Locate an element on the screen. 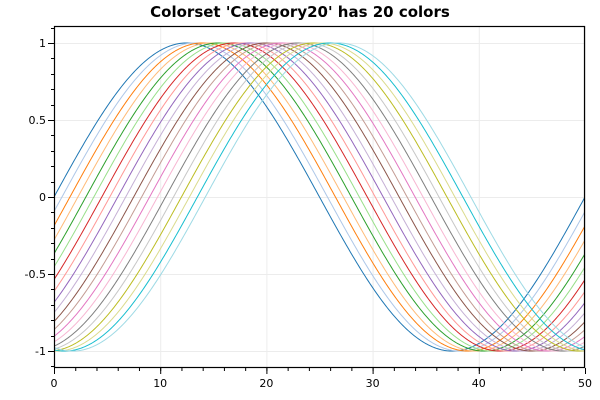 This screenshot has height=400, width=600. y-tick-label: 1 is located at coordinates (42, 43).